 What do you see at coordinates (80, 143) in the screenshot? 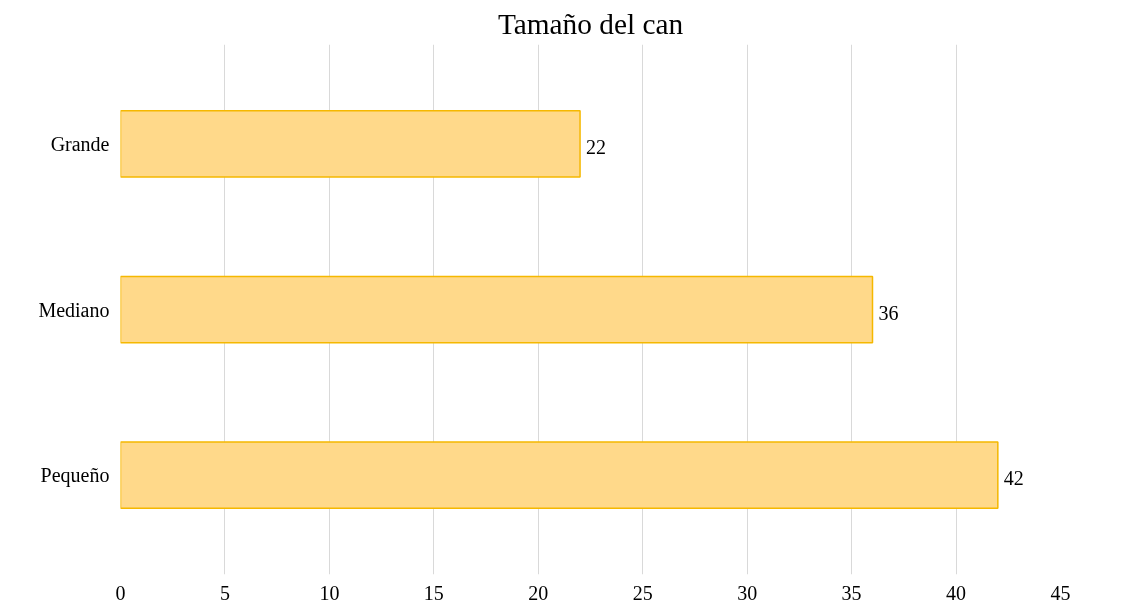
I see `y-tick-label: Grande` at bounding box center [80, 143].